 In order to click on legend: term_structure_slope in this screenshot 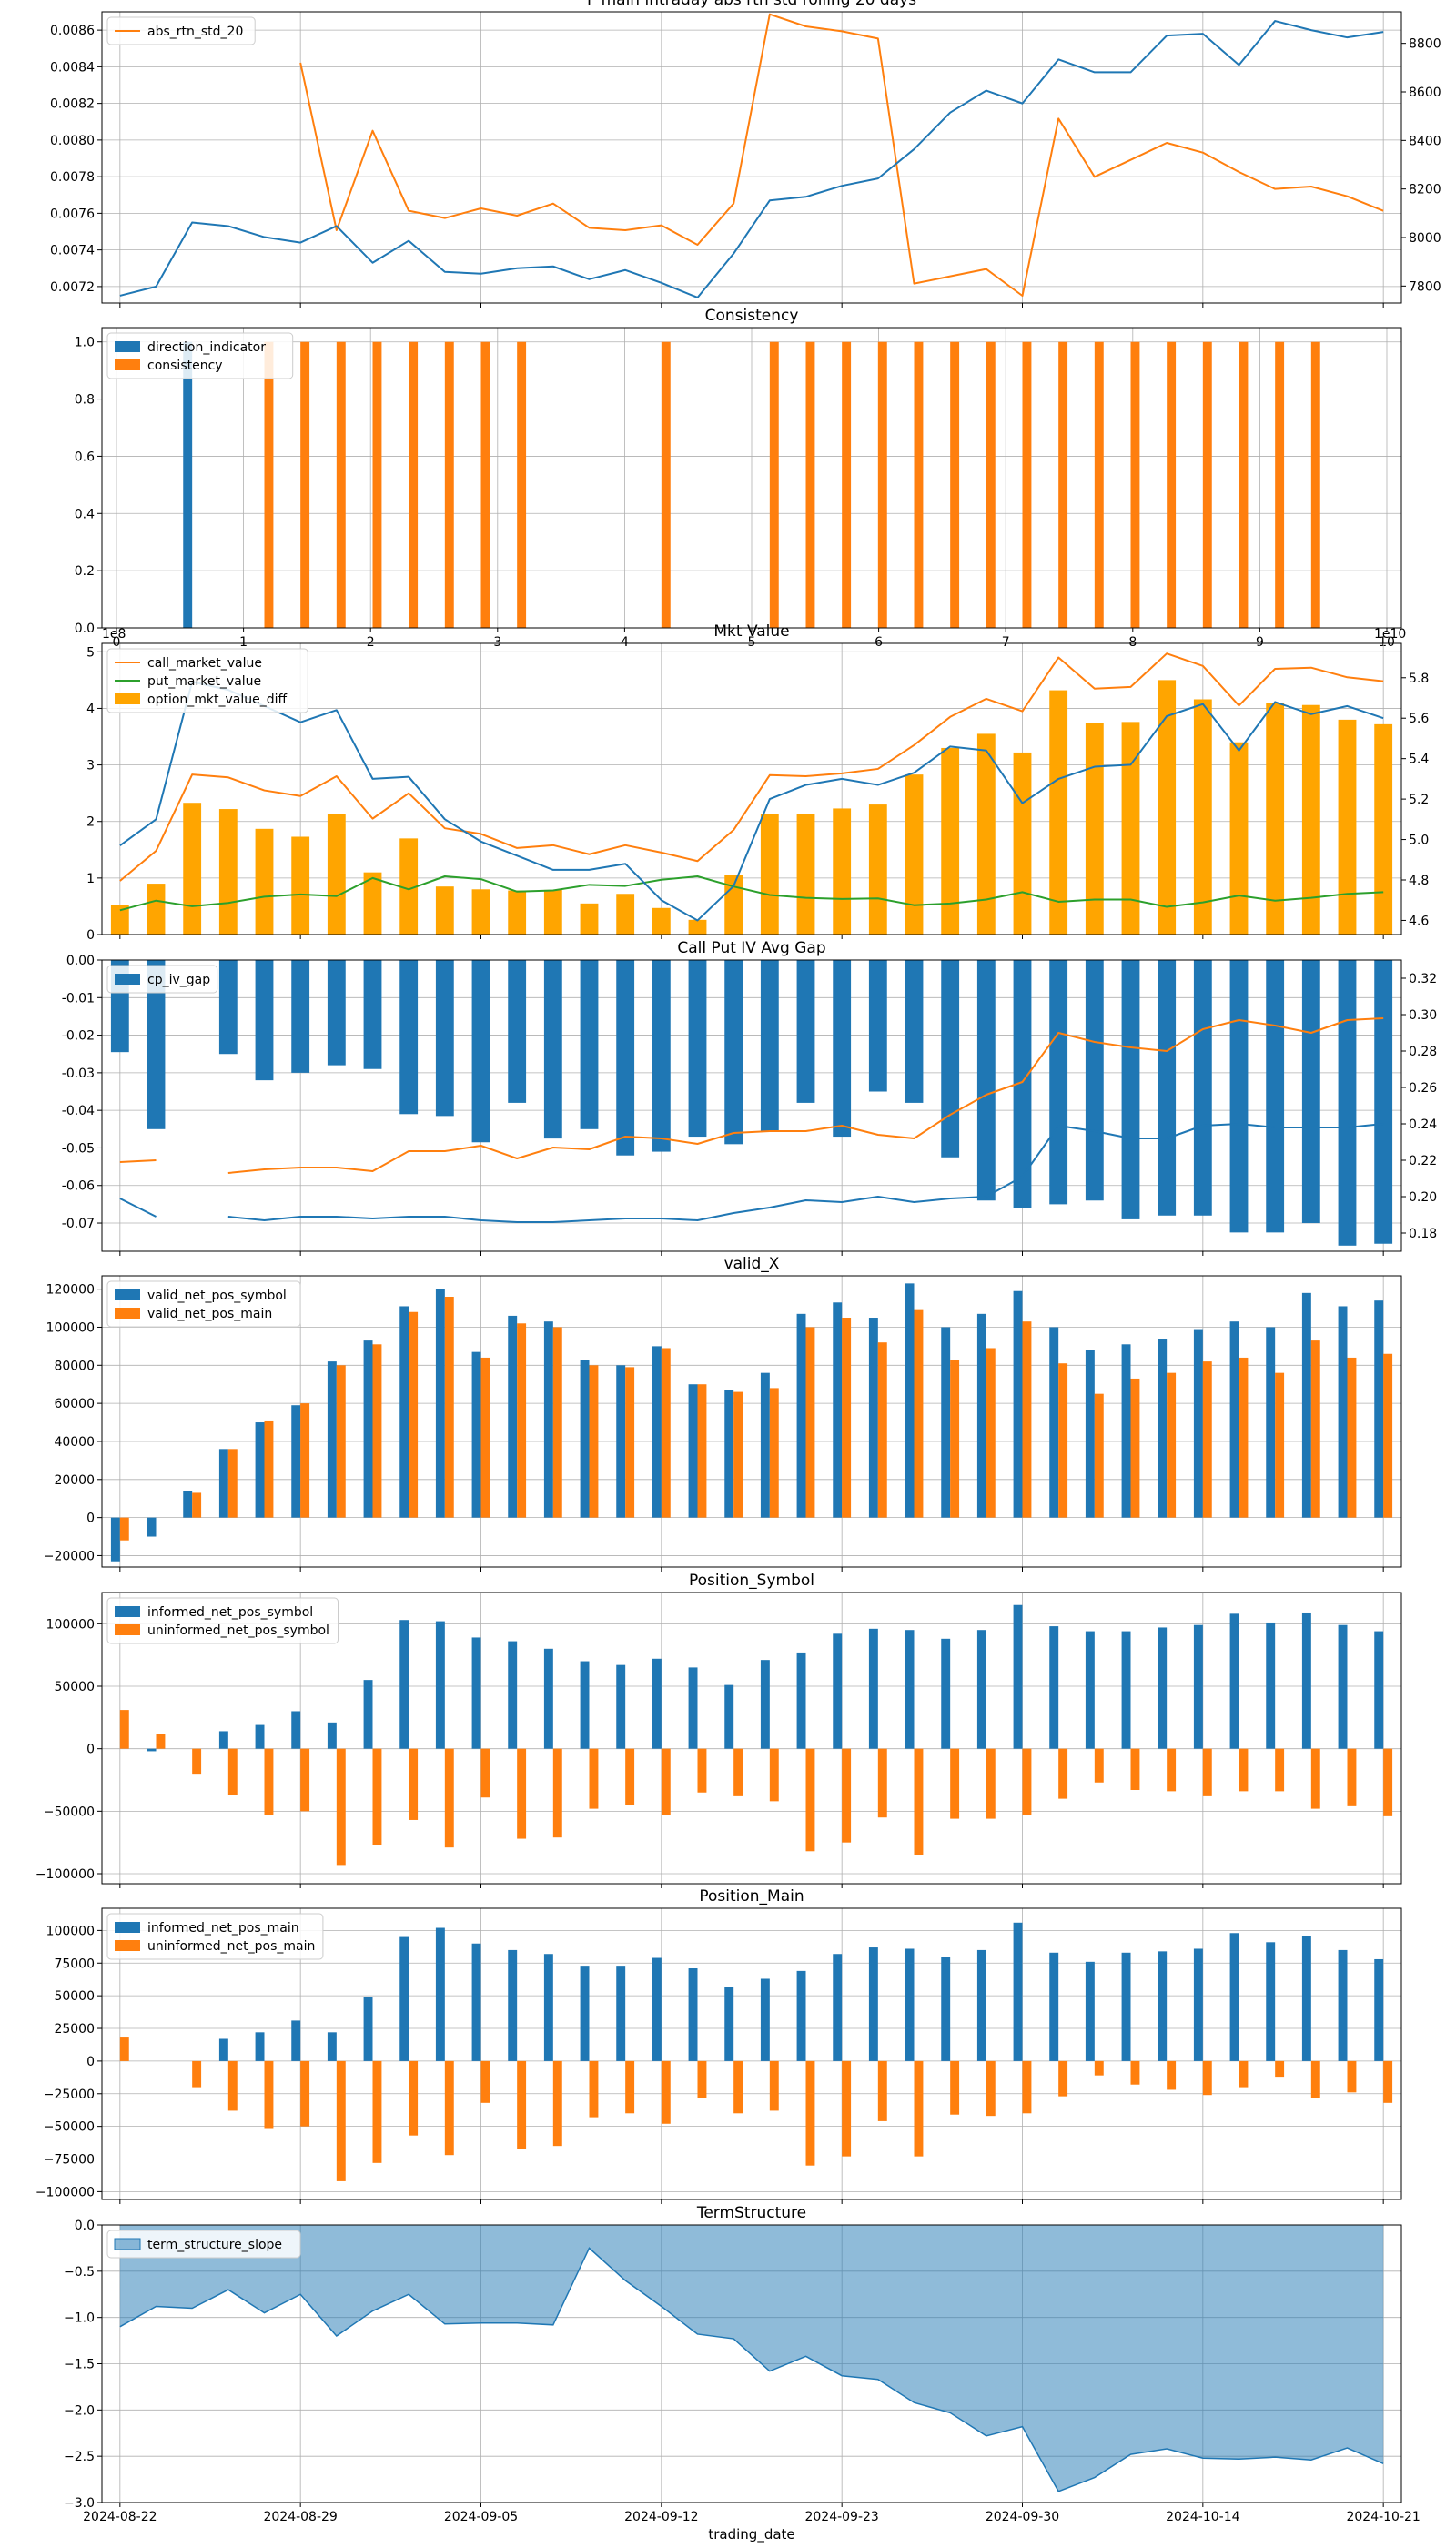, I will do `click(204, 2245)`.